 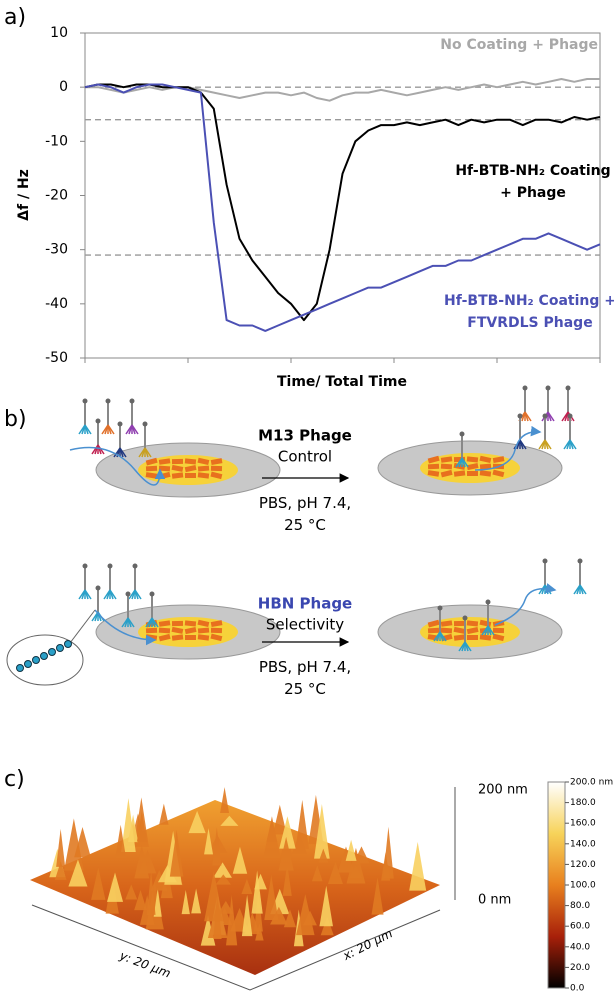 What do you see at coordinates (583, 803) in the screenshot?
I see `colorbar-label: 180.0` at bounding box center [583, 803].